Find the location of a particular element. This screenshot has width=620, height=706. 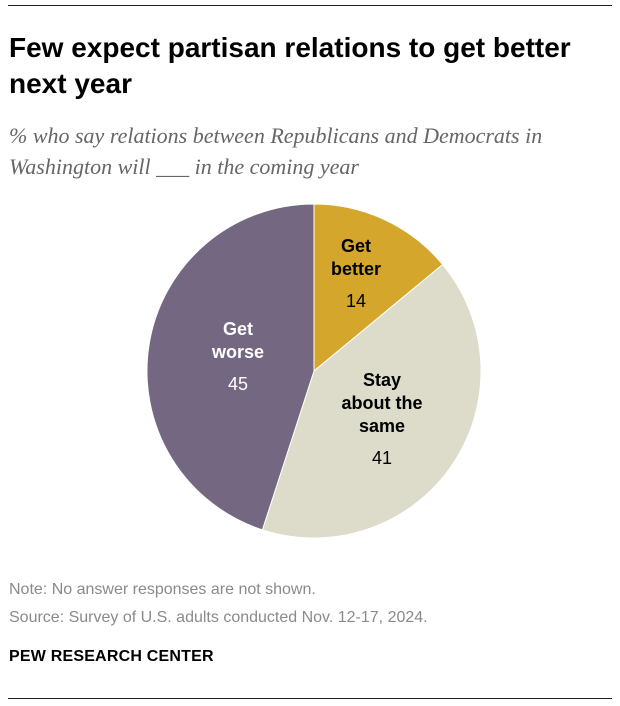

pie-slice-get-better is located at coordinates (378, 288).